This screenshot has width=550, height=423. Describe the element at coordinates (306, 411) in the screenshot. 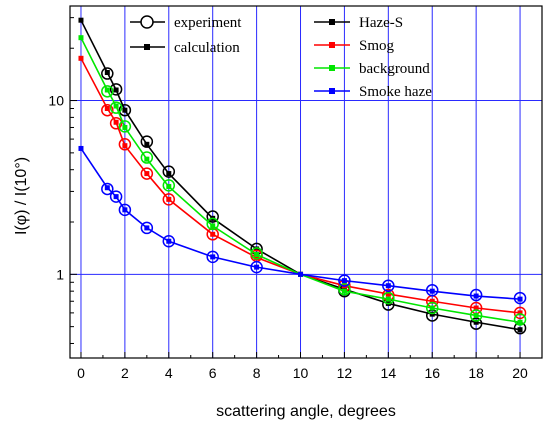

I see `x-axis-label: scattering angle, degrees` at that location.